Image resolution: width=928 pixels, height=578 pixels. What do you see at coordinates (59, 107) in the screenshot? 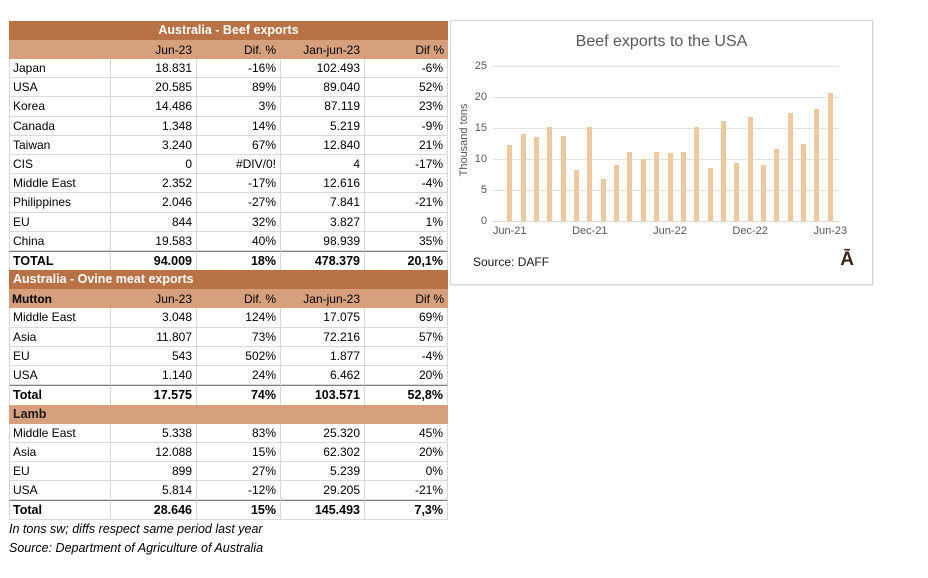
I see `row-label: Korea` at bounding box center [59, 107].